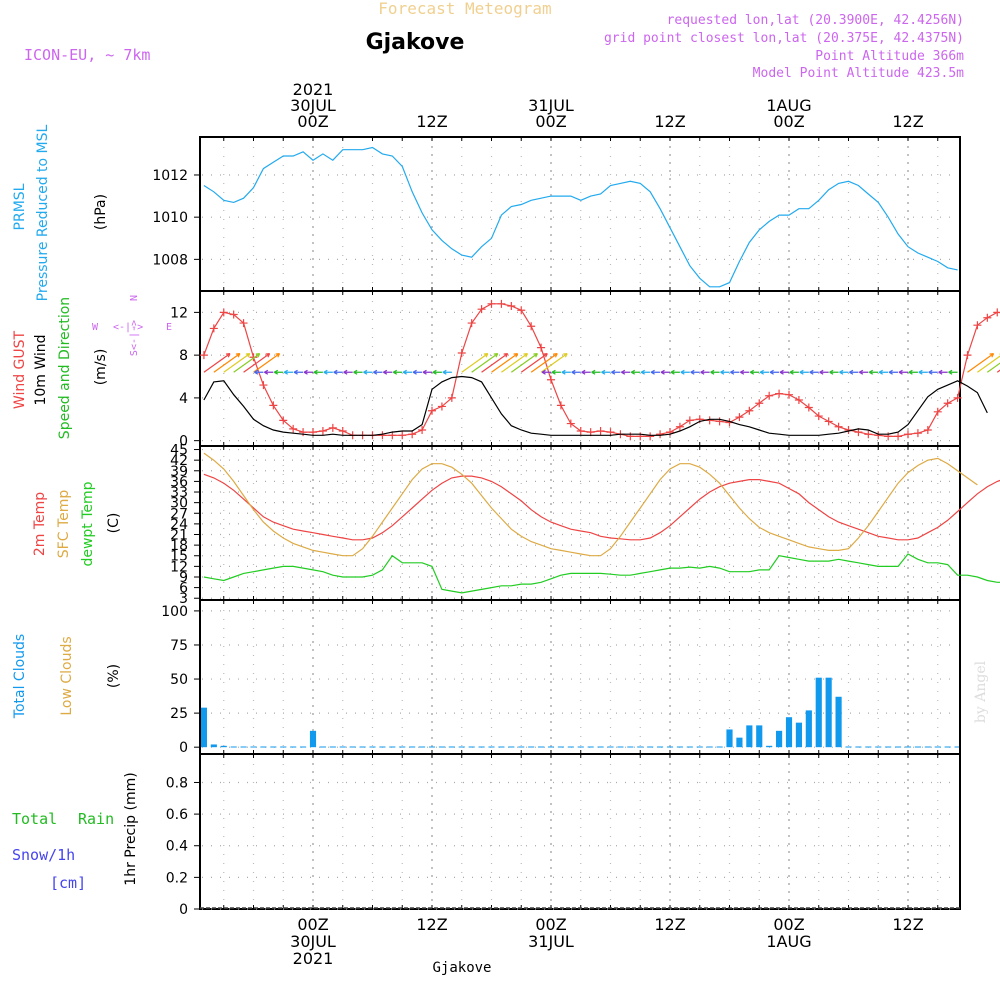 This screenshot has width=1000, height=1000. What do you see at coordinates (20, 206) in the screenshot?
I see `prmsl-label: PRMSL` at bounding box center [20, 206].